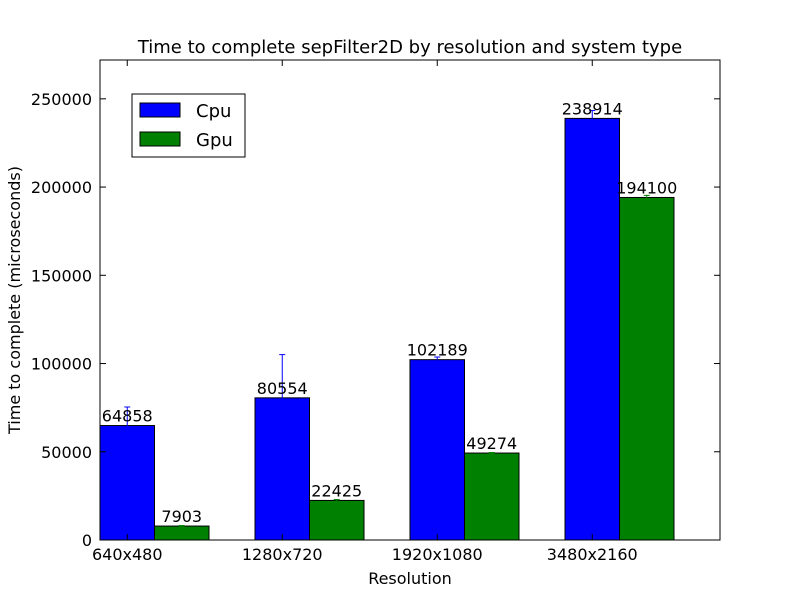 This screenshot has width=800, height=600. What do you see at coordinates (188, 125) in the screenshot?
I see `legend: Cpu Gpu` at bounding box center [188, 125].